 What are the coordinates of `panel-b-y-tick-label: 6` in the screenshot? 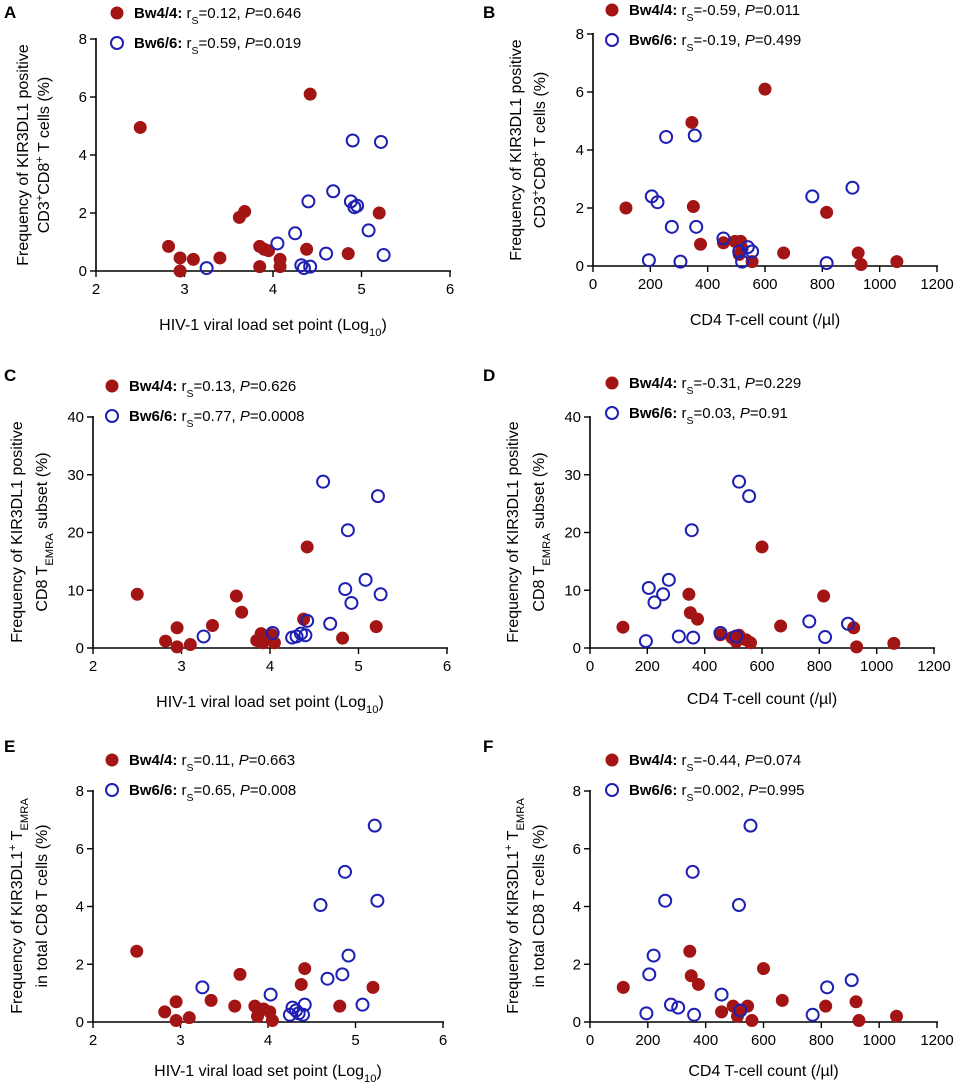 It's located at (580, 92).